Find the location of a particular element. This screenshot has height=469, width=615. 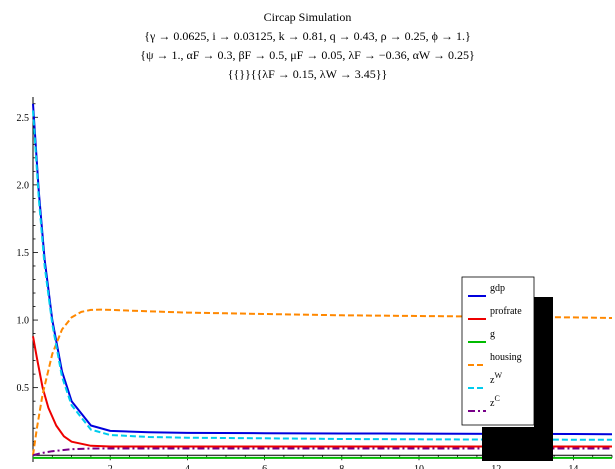

legend-label-2: g is located at coordinates (492, 334).